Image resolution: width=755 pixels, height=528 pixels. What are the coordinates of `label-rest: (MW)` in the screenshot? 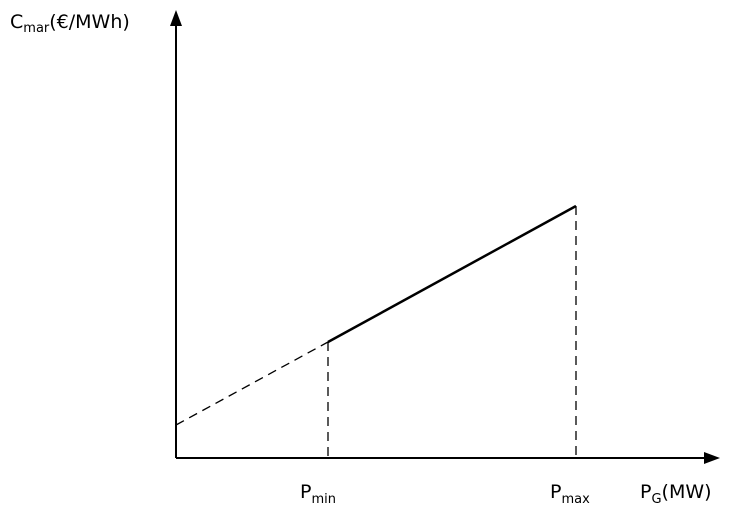 It's located at (687, 492).